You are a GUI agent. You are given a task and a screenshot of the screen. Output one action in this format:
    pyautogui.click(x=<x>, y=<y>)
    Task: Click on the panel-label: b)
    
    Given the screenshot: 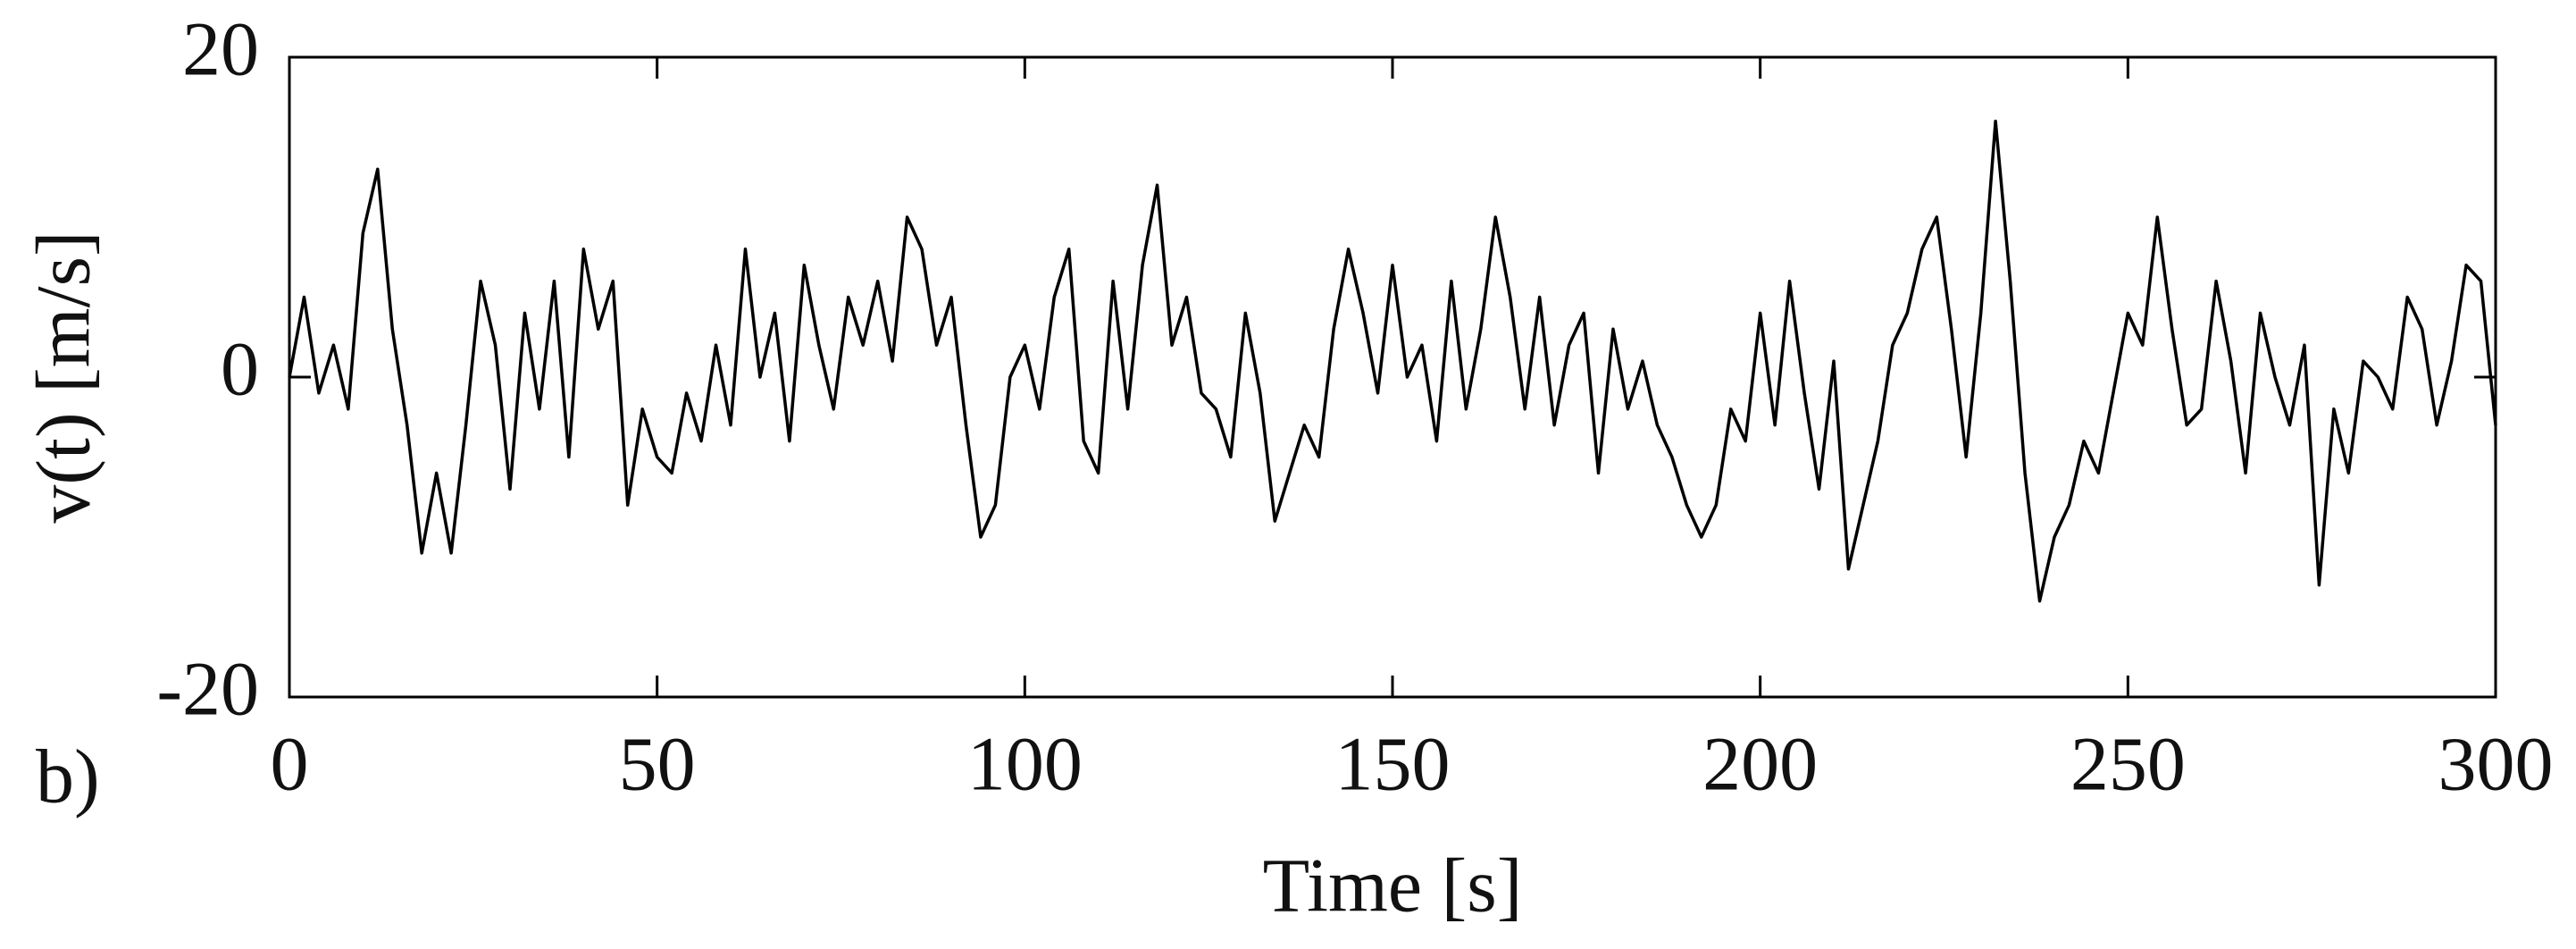 What is the action you would take?
    pyautogui.click(x=68, y=777)
    